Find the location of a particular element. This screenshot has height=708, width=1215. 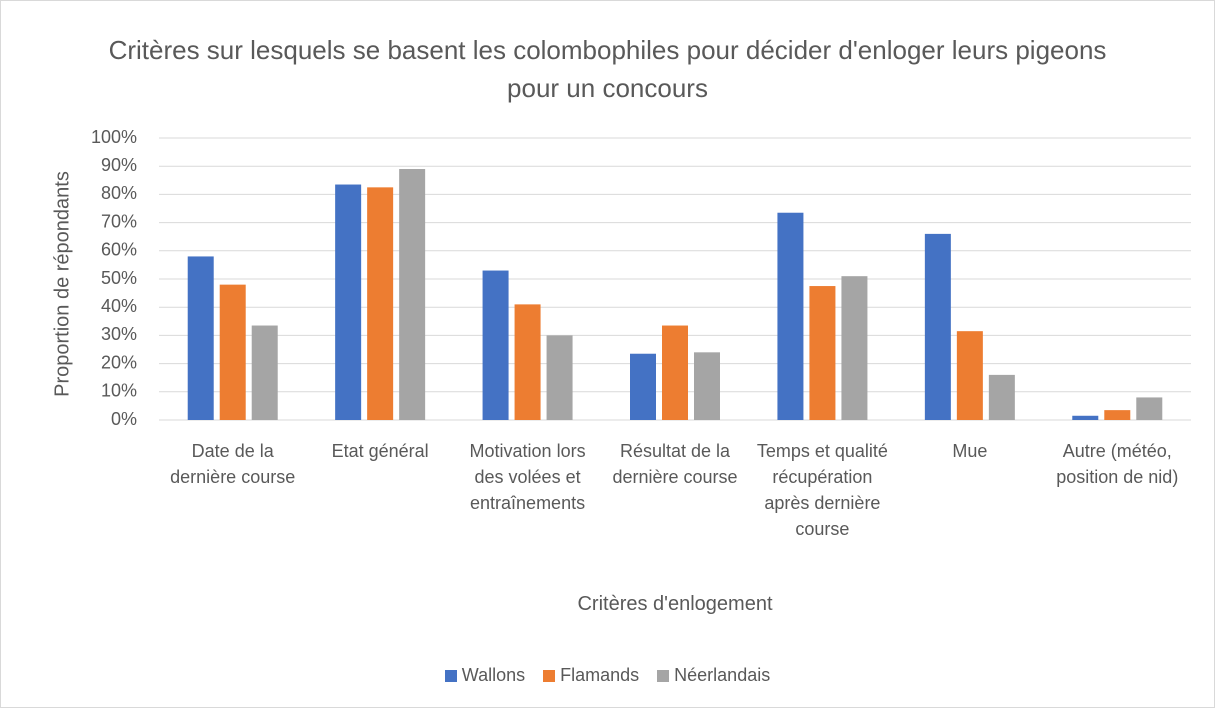

x-tick-label: Etat général is located at coordinates (380, 451).